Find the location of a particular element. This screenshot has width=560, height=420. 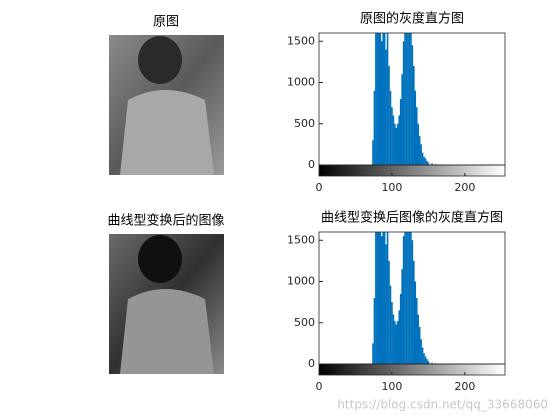

chart-title: 原图的灰度直方图 is located at coordinates (412, 19).